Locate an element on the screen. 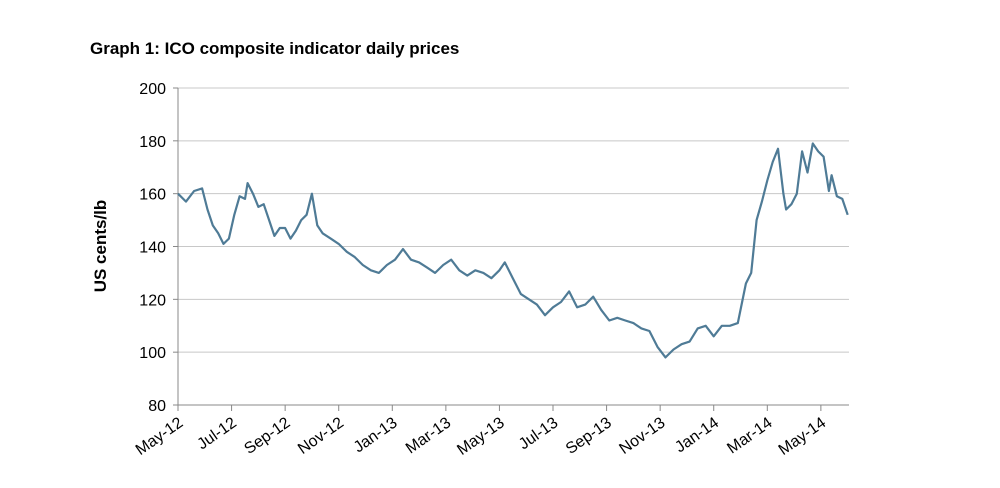  x-tick-label: Nov-12 is located at coordinates (321, 436).